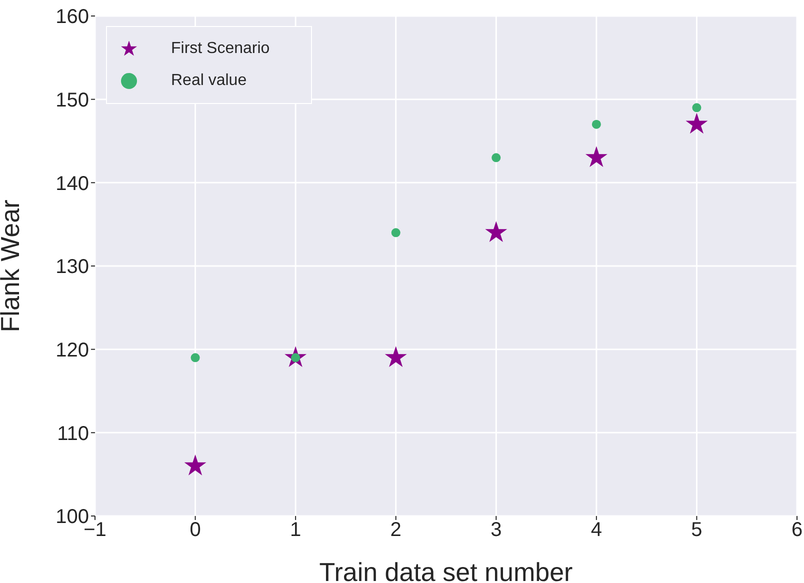  What do you see at coordinates (596, 530) in the screenshot?
I see `x-tick-label: 4` at bounding box center [596, 530].